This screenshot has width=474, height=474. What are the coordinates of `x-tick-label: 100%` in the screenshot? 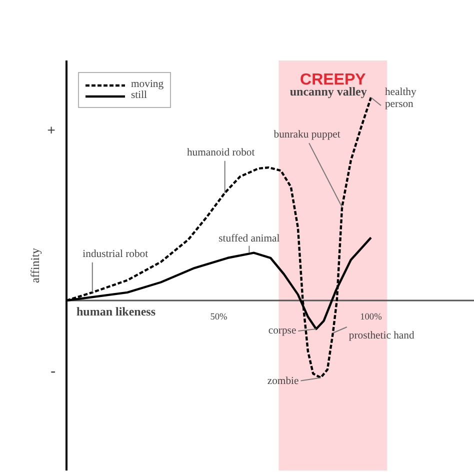 It's located at (371, 317).